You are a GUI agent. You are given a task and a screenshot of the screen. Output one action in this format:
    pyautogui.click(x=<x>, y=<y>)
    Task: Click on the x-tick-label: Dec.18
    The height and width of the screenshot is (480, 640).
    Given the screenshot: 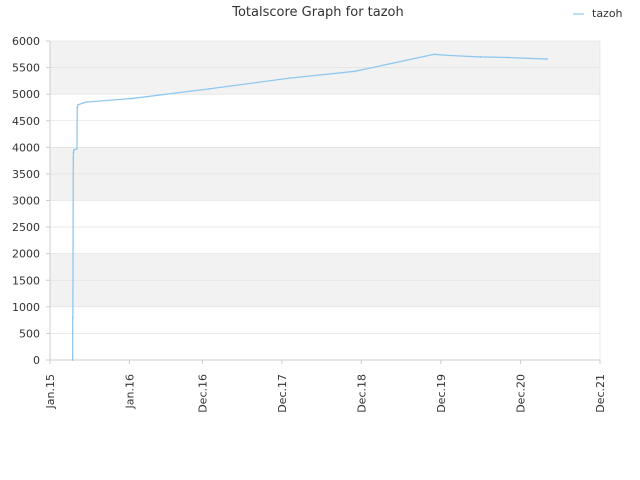 What is the action you would take?
    pyautogui.click(x=361, y=393)
    